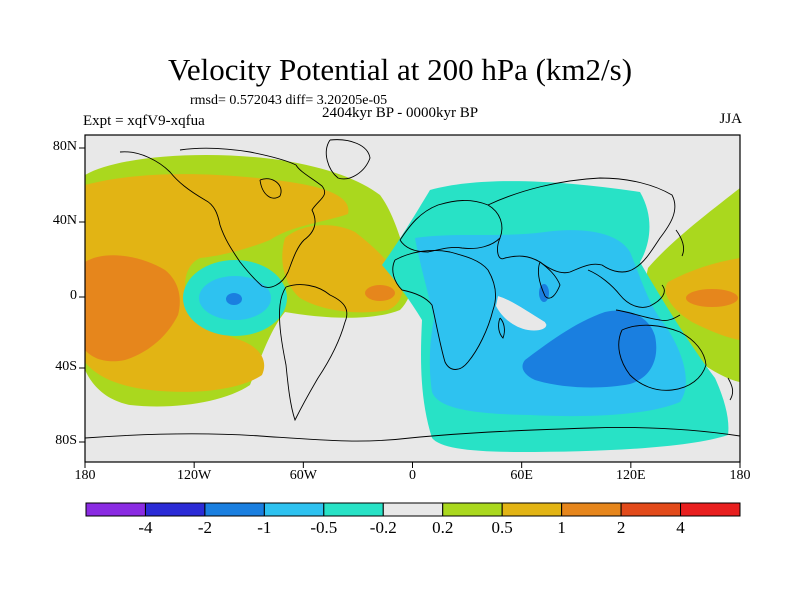 This screenshot has width=800, height=600. What do you see at coordinates (412, 434) in the screenshot?
I see `antarctica-coast` at bounding box center [412, 434].